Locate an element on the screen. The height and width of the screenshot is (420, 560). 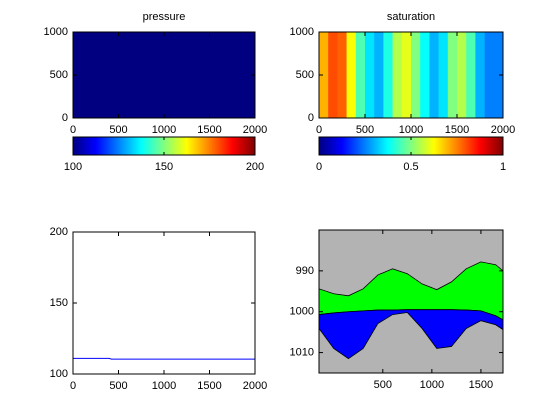
colorbar-tick-label: 100 is located at coordinates (73, 167).